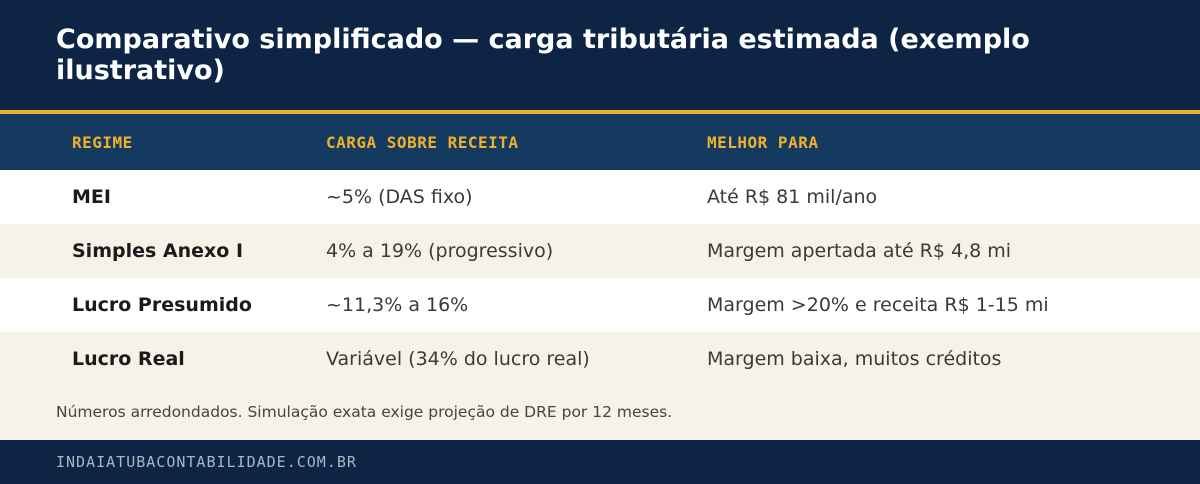 The width and height of the screenshot is (1200, 484). I want to click on cell-carga: ~11,3% a 16%, so click(397, 305).